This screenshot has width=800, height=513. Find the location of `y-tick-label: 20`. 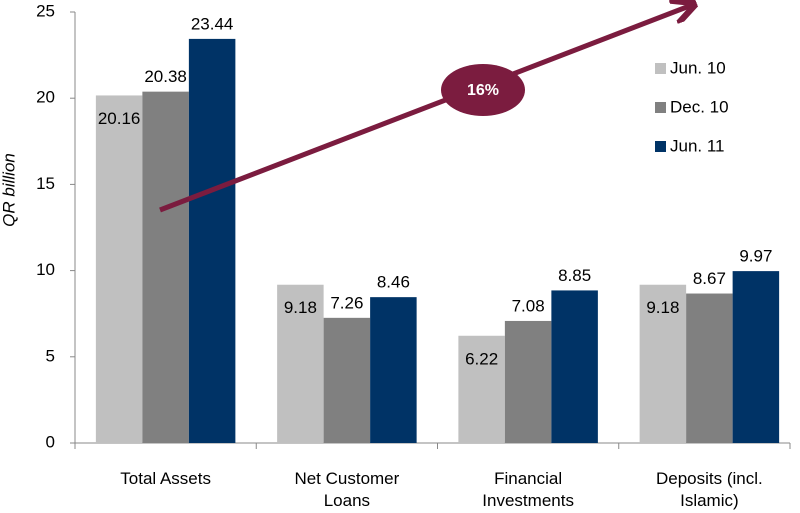

y-tick-label: 20 is located at coordinates (45, 97).